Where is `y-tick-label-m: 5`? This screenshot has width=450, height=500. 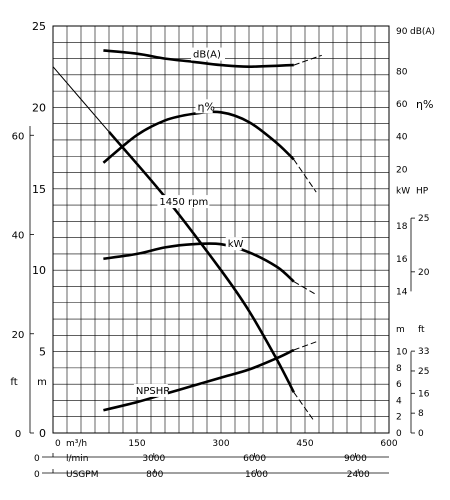
y-tick-label-m: 5 is located at coordinates (42, 352).